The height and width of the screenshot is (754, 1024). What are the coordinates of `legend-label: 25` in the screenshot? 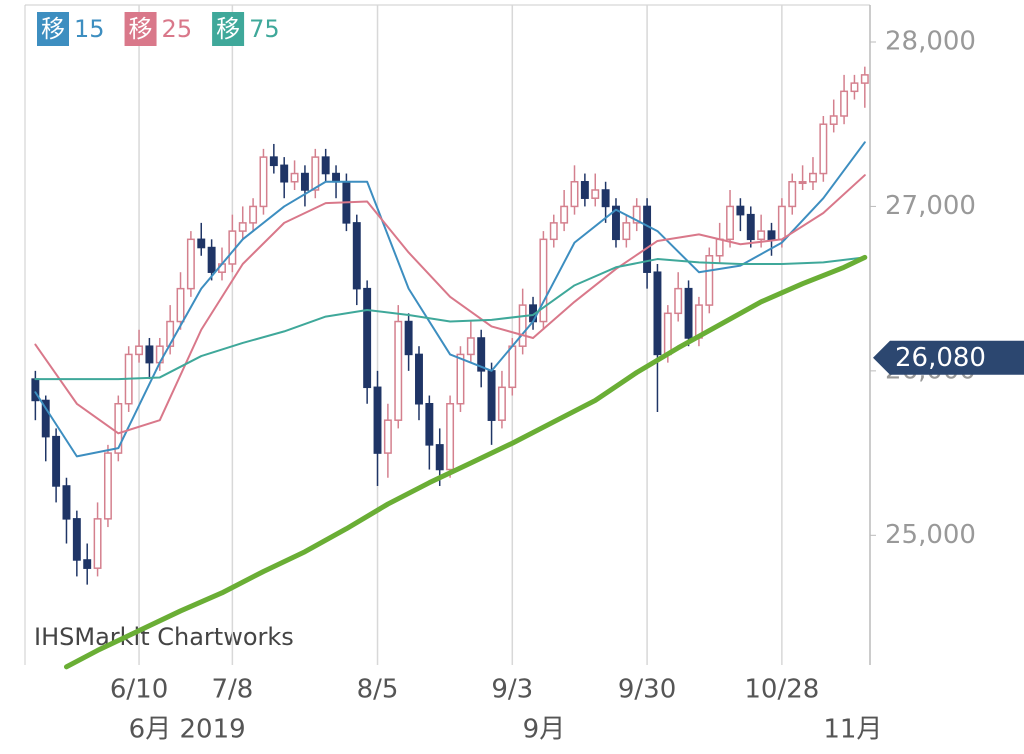 It's located at (177, 29).